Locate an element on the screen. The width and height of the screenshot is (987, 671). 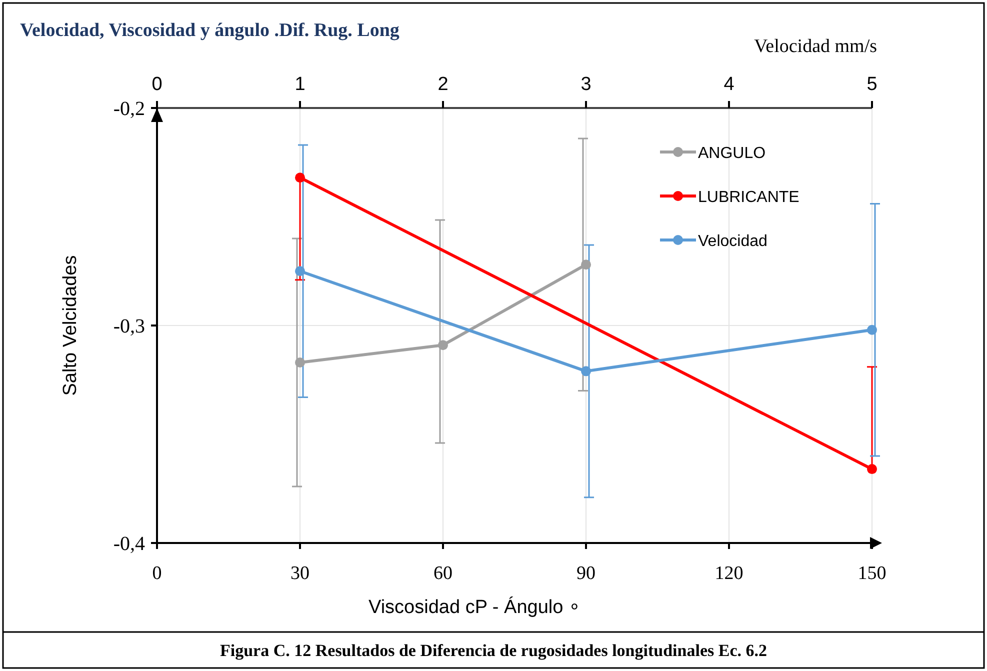
x-tick-label: 120 is located at coordinates (729, 573).